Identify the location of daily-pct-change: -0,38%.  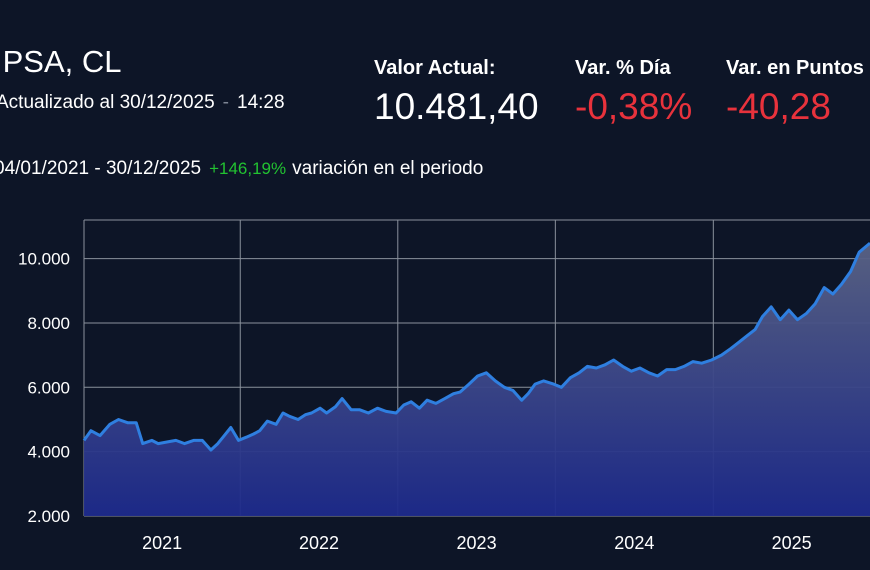
(634, 106).